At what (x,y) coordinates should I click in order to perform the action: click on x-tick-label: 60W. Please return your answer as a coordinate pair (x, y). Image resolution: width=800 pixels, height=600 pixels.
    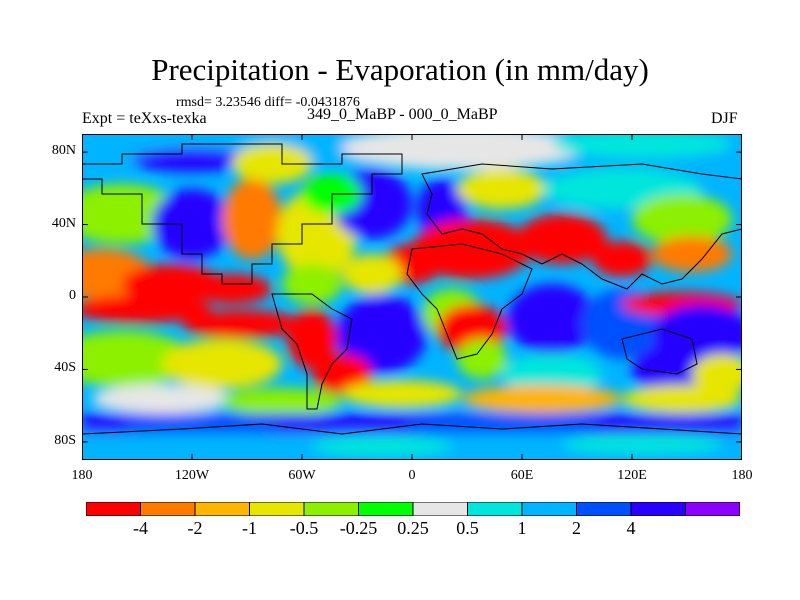
    Looking at the image, I should click on (302, 475).